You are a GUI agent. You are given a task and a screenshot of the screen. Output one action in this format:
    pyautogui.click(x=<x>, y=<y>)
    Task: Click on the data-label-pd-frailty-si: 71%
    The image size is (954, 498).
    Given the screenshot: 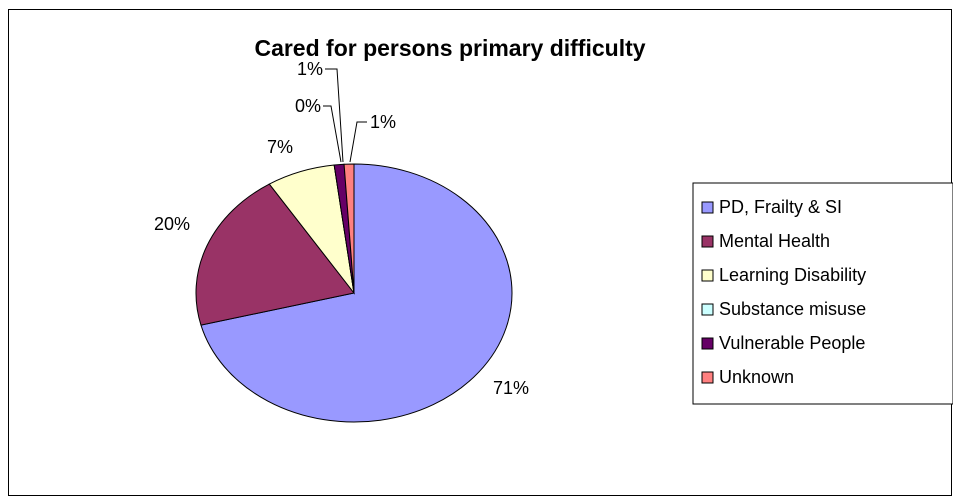 What is the action you would take?
    pyautogui.click(x=511, y=388)
    